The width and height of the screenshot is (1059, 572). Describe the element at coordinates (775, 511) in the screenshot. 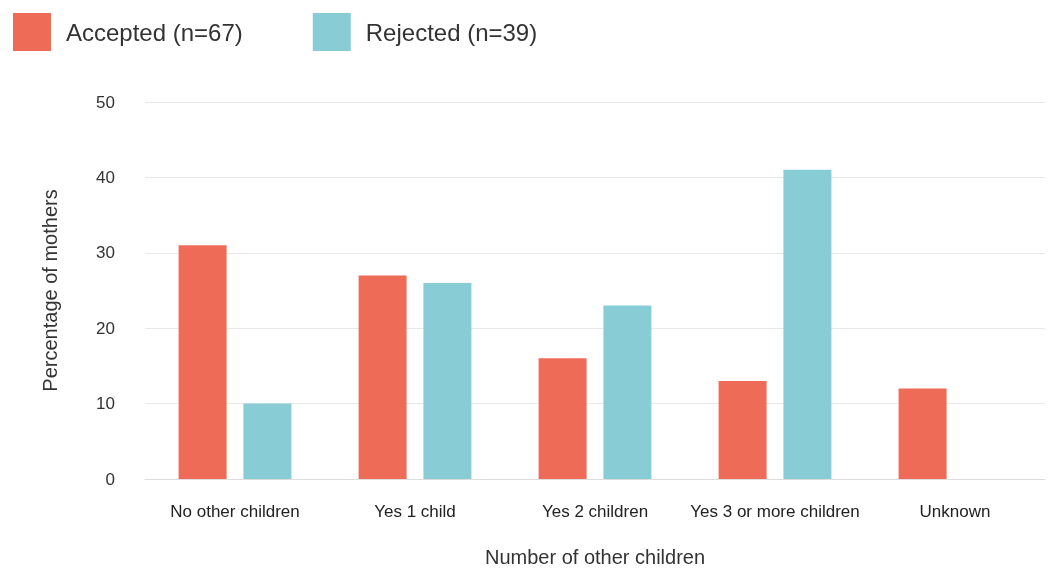

I see `x-tick-label: Yes 3 or more children` at that location.